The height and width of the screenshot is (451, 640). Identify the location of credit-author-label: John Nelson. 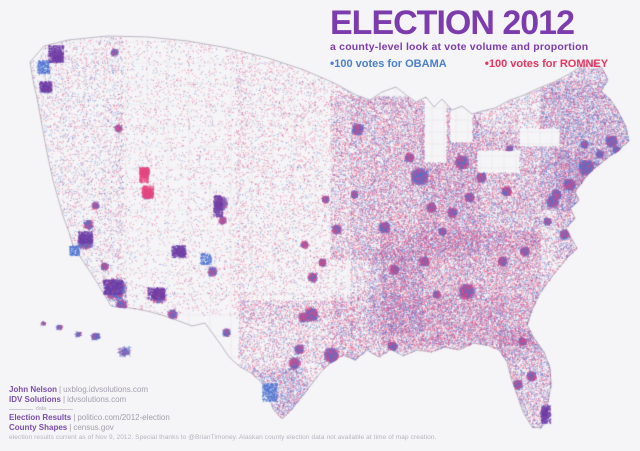
(33, 389).